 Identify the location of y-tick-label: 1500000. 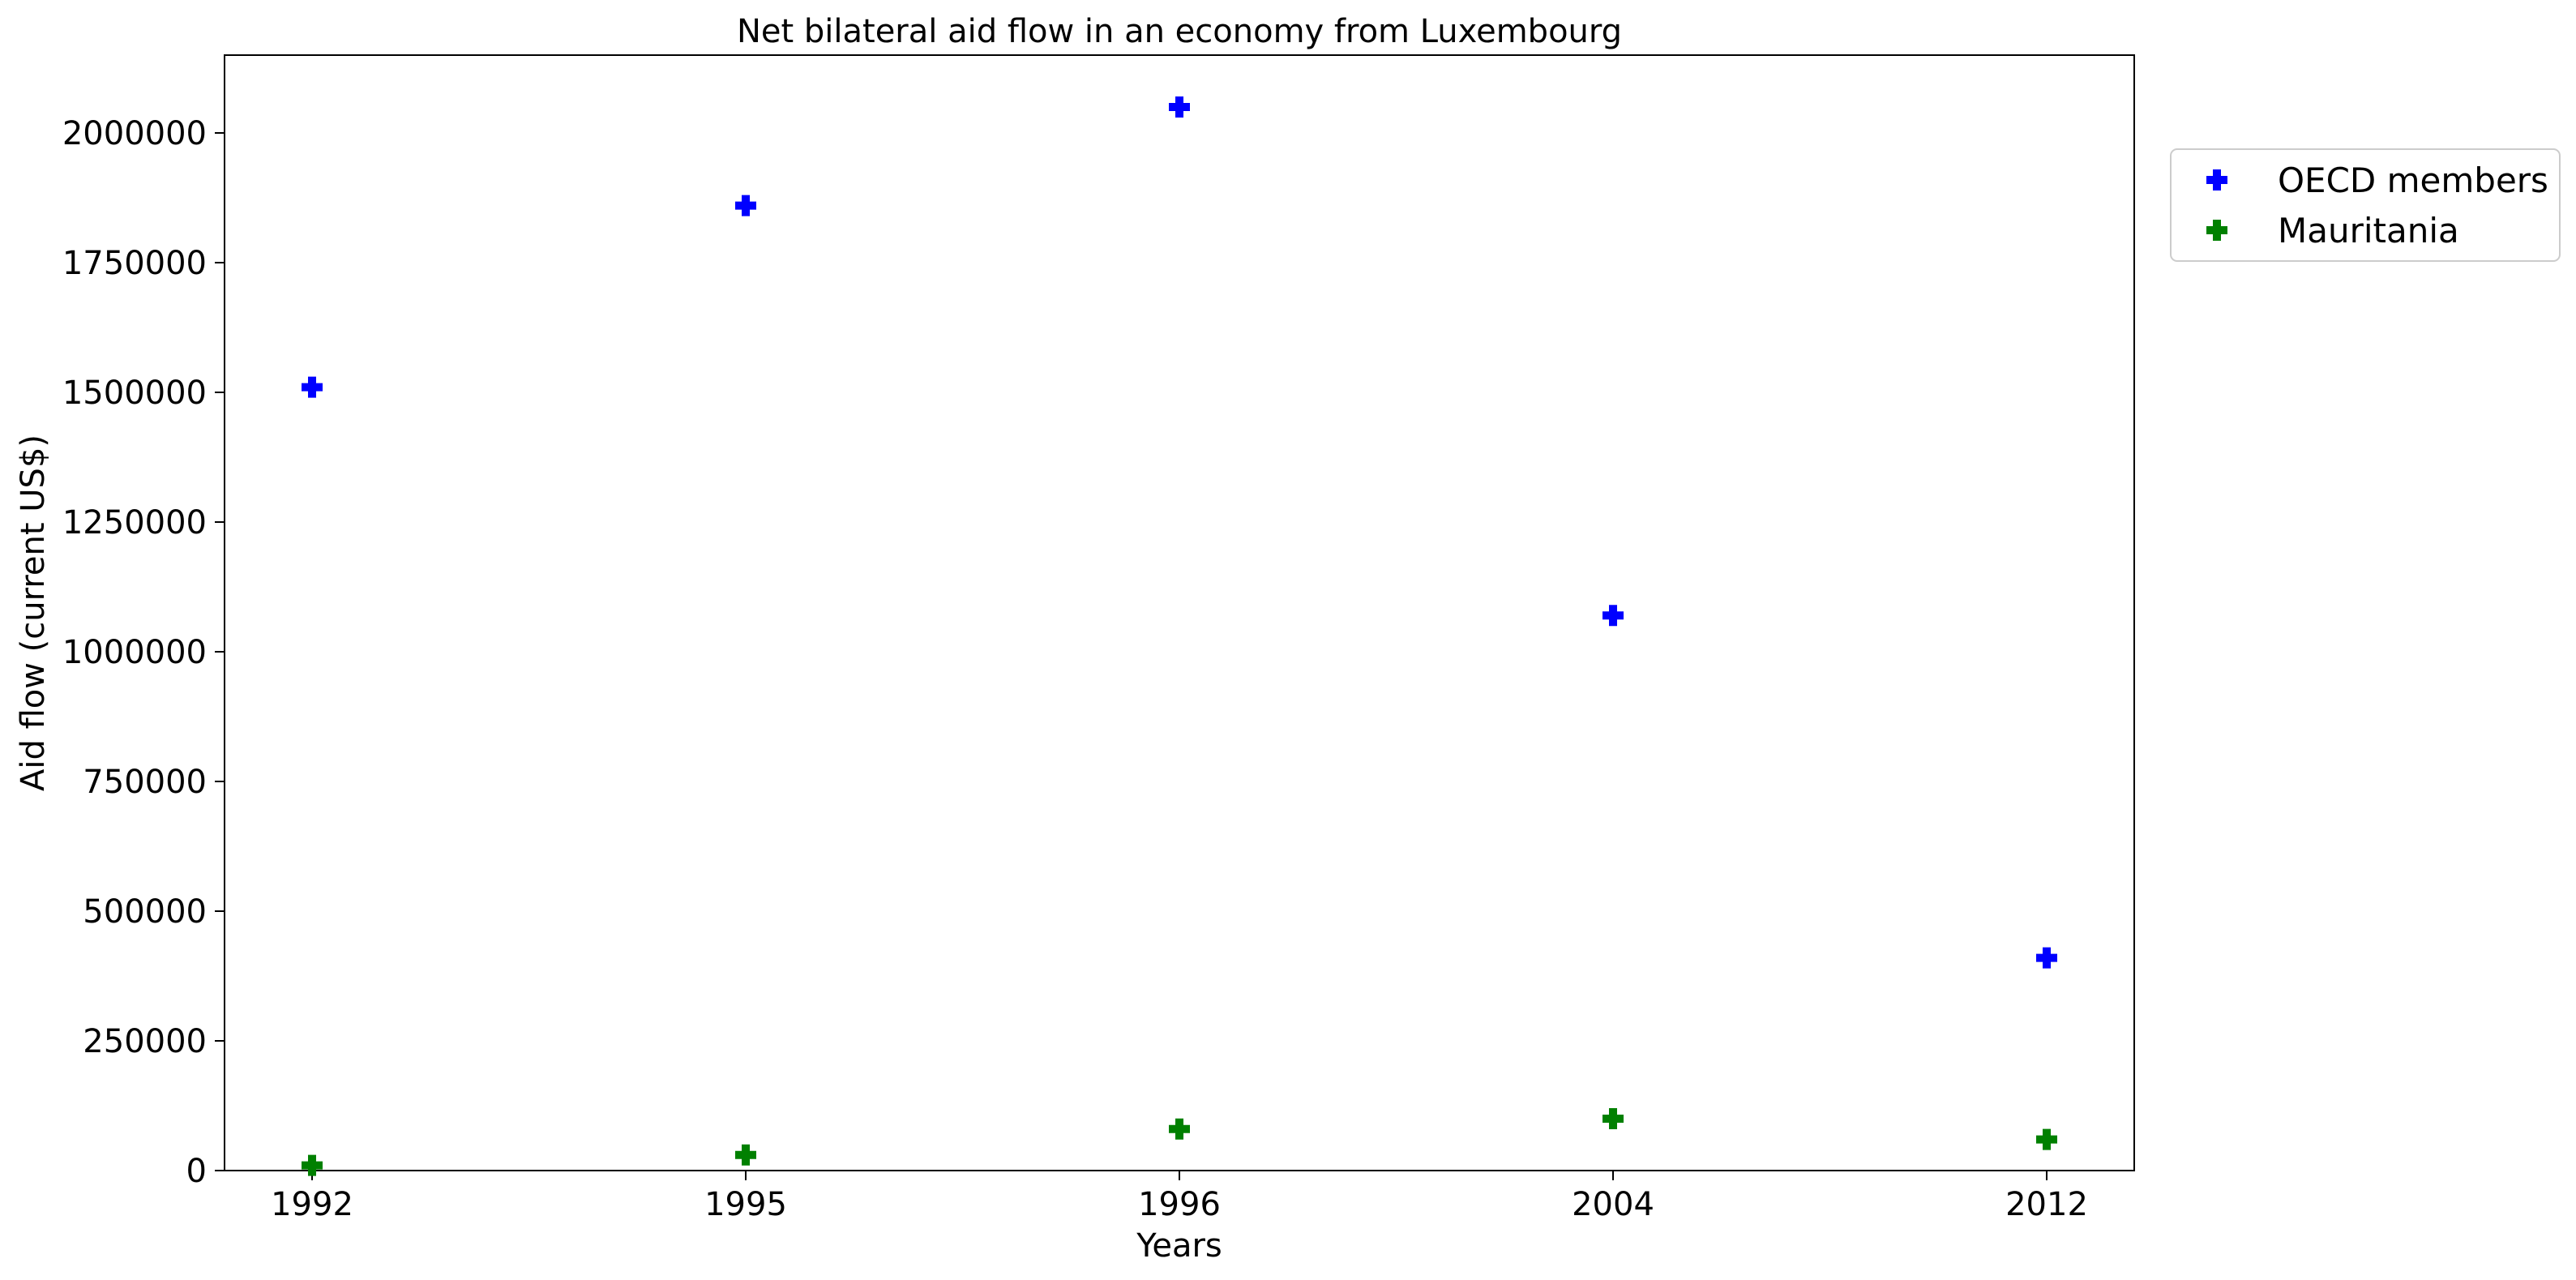
(134, 394).